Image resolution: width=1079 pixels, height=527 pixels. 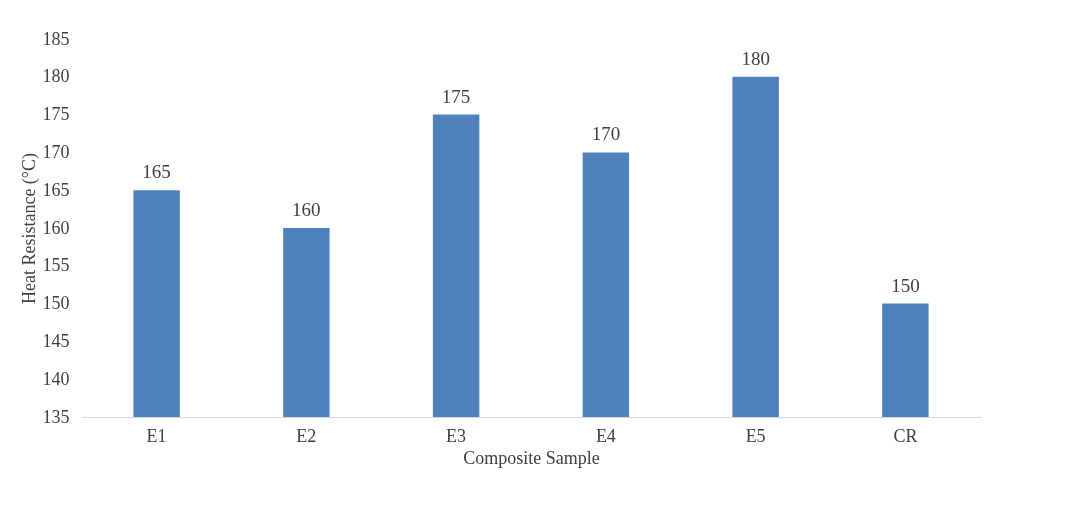 I want to click on data-label: 150, so click(x=905, y=285).